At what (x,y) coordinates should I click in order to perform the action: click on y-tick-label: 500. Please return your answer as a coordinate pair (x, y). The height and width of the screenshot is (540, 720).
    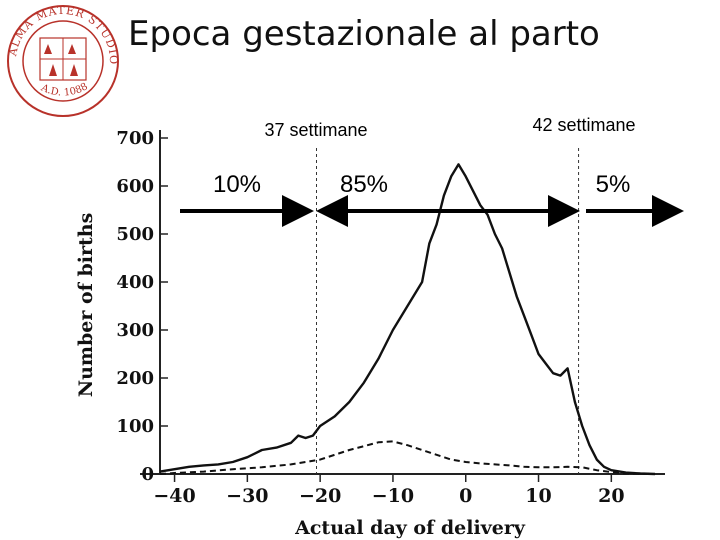
    Looking at the image, I should click on (135, 234).